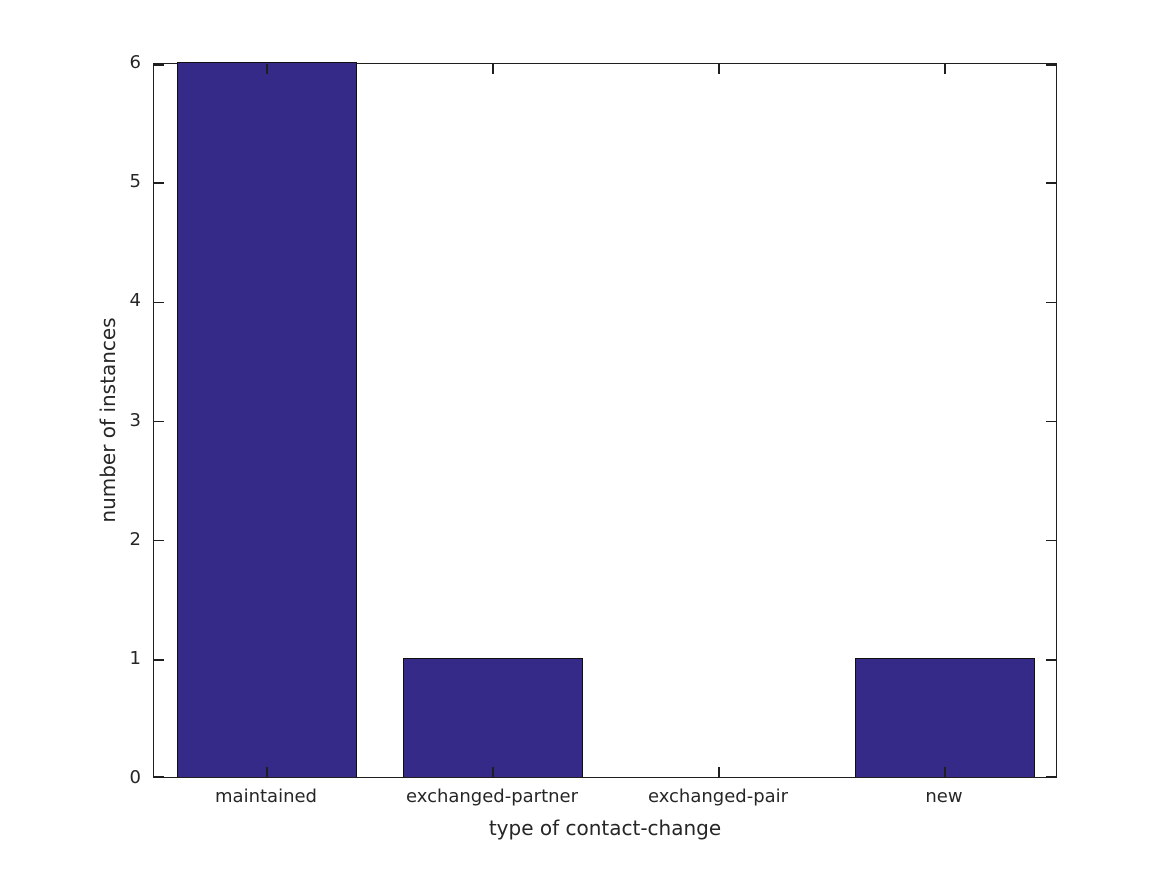  What do you see at coordinates (135, 420) in the screenshot?
I see `y-tick-label-3: 3` at bounding box center [135, 420].